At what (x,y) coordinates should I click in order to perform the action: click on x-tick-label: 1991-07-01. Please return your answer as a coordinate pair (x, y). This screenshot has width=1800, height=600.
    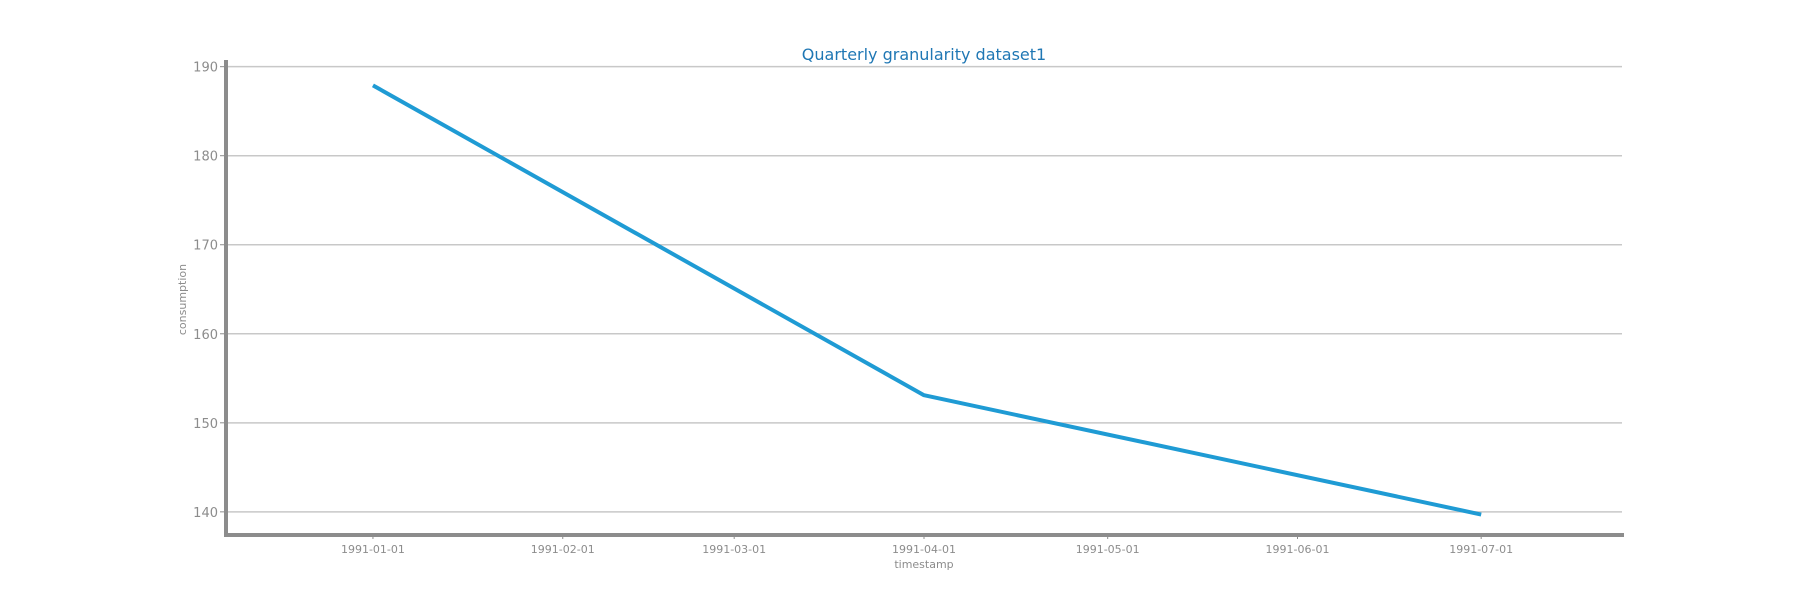
    Looking at the image, I should click on (1481, 549).